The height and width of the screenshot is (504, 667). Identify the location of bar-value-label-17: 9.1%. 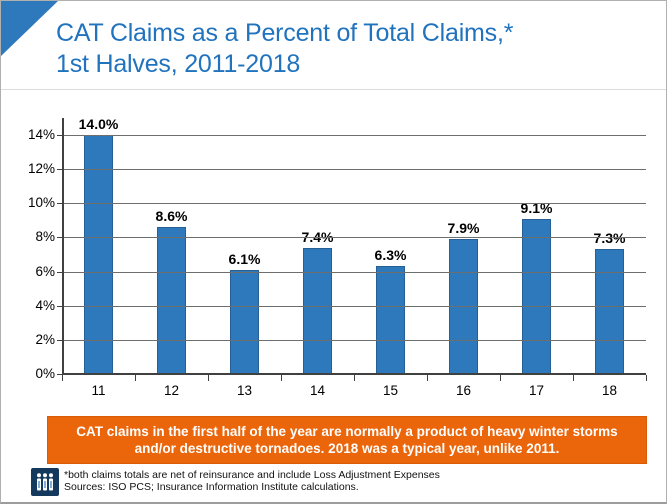
(536, 207).